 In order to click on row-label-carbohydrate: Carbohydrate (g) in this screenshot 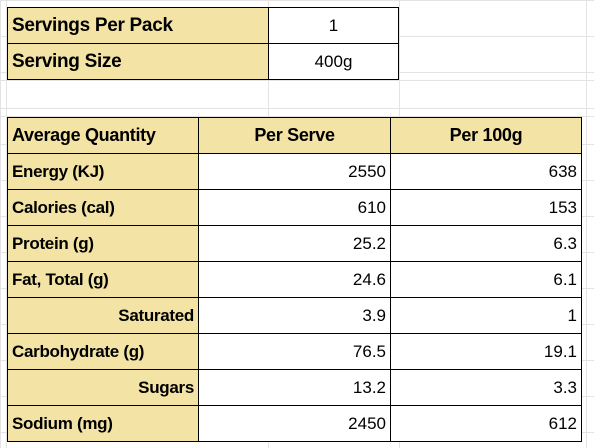, I will do `click(103, 351)`.